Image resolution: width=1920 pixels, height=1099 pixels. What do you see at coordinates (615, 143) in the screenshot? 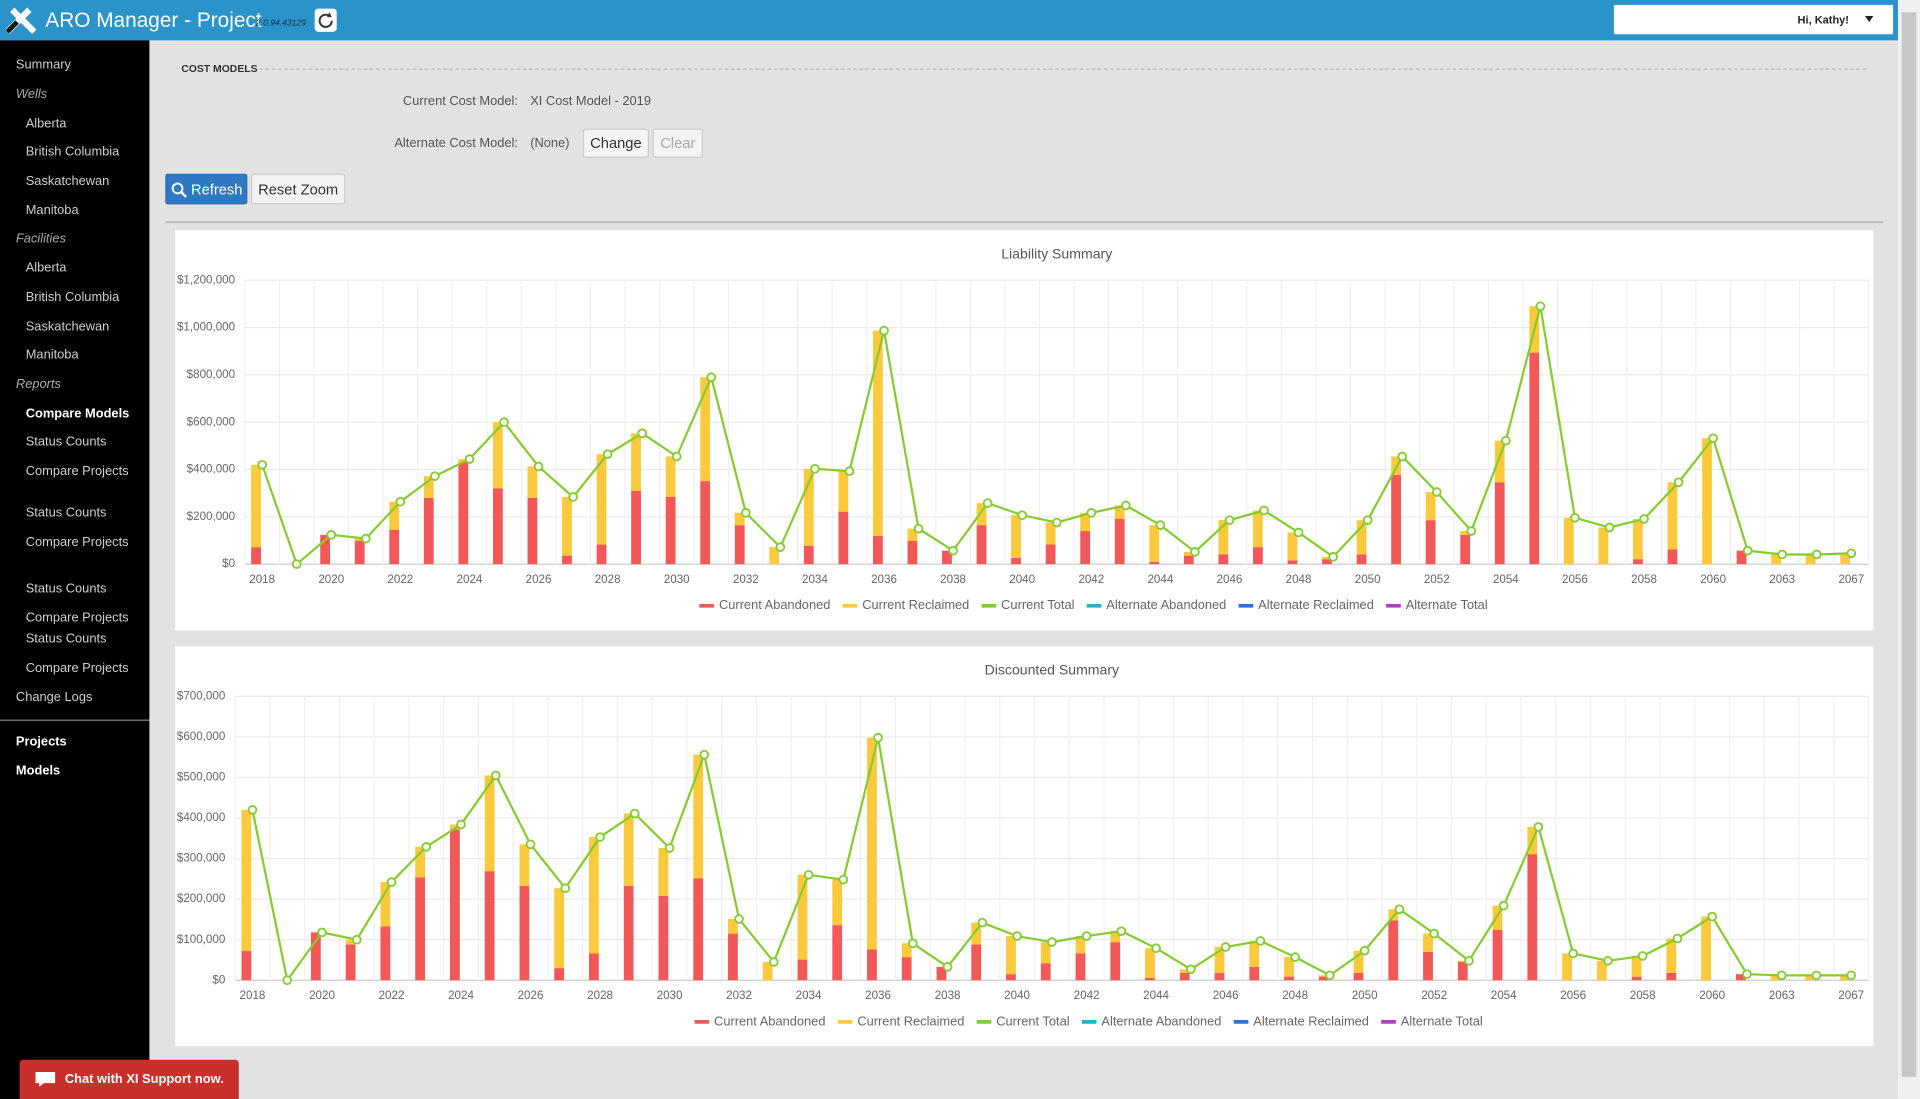
I see `change-button: Change` at bounding box center [615, 143].